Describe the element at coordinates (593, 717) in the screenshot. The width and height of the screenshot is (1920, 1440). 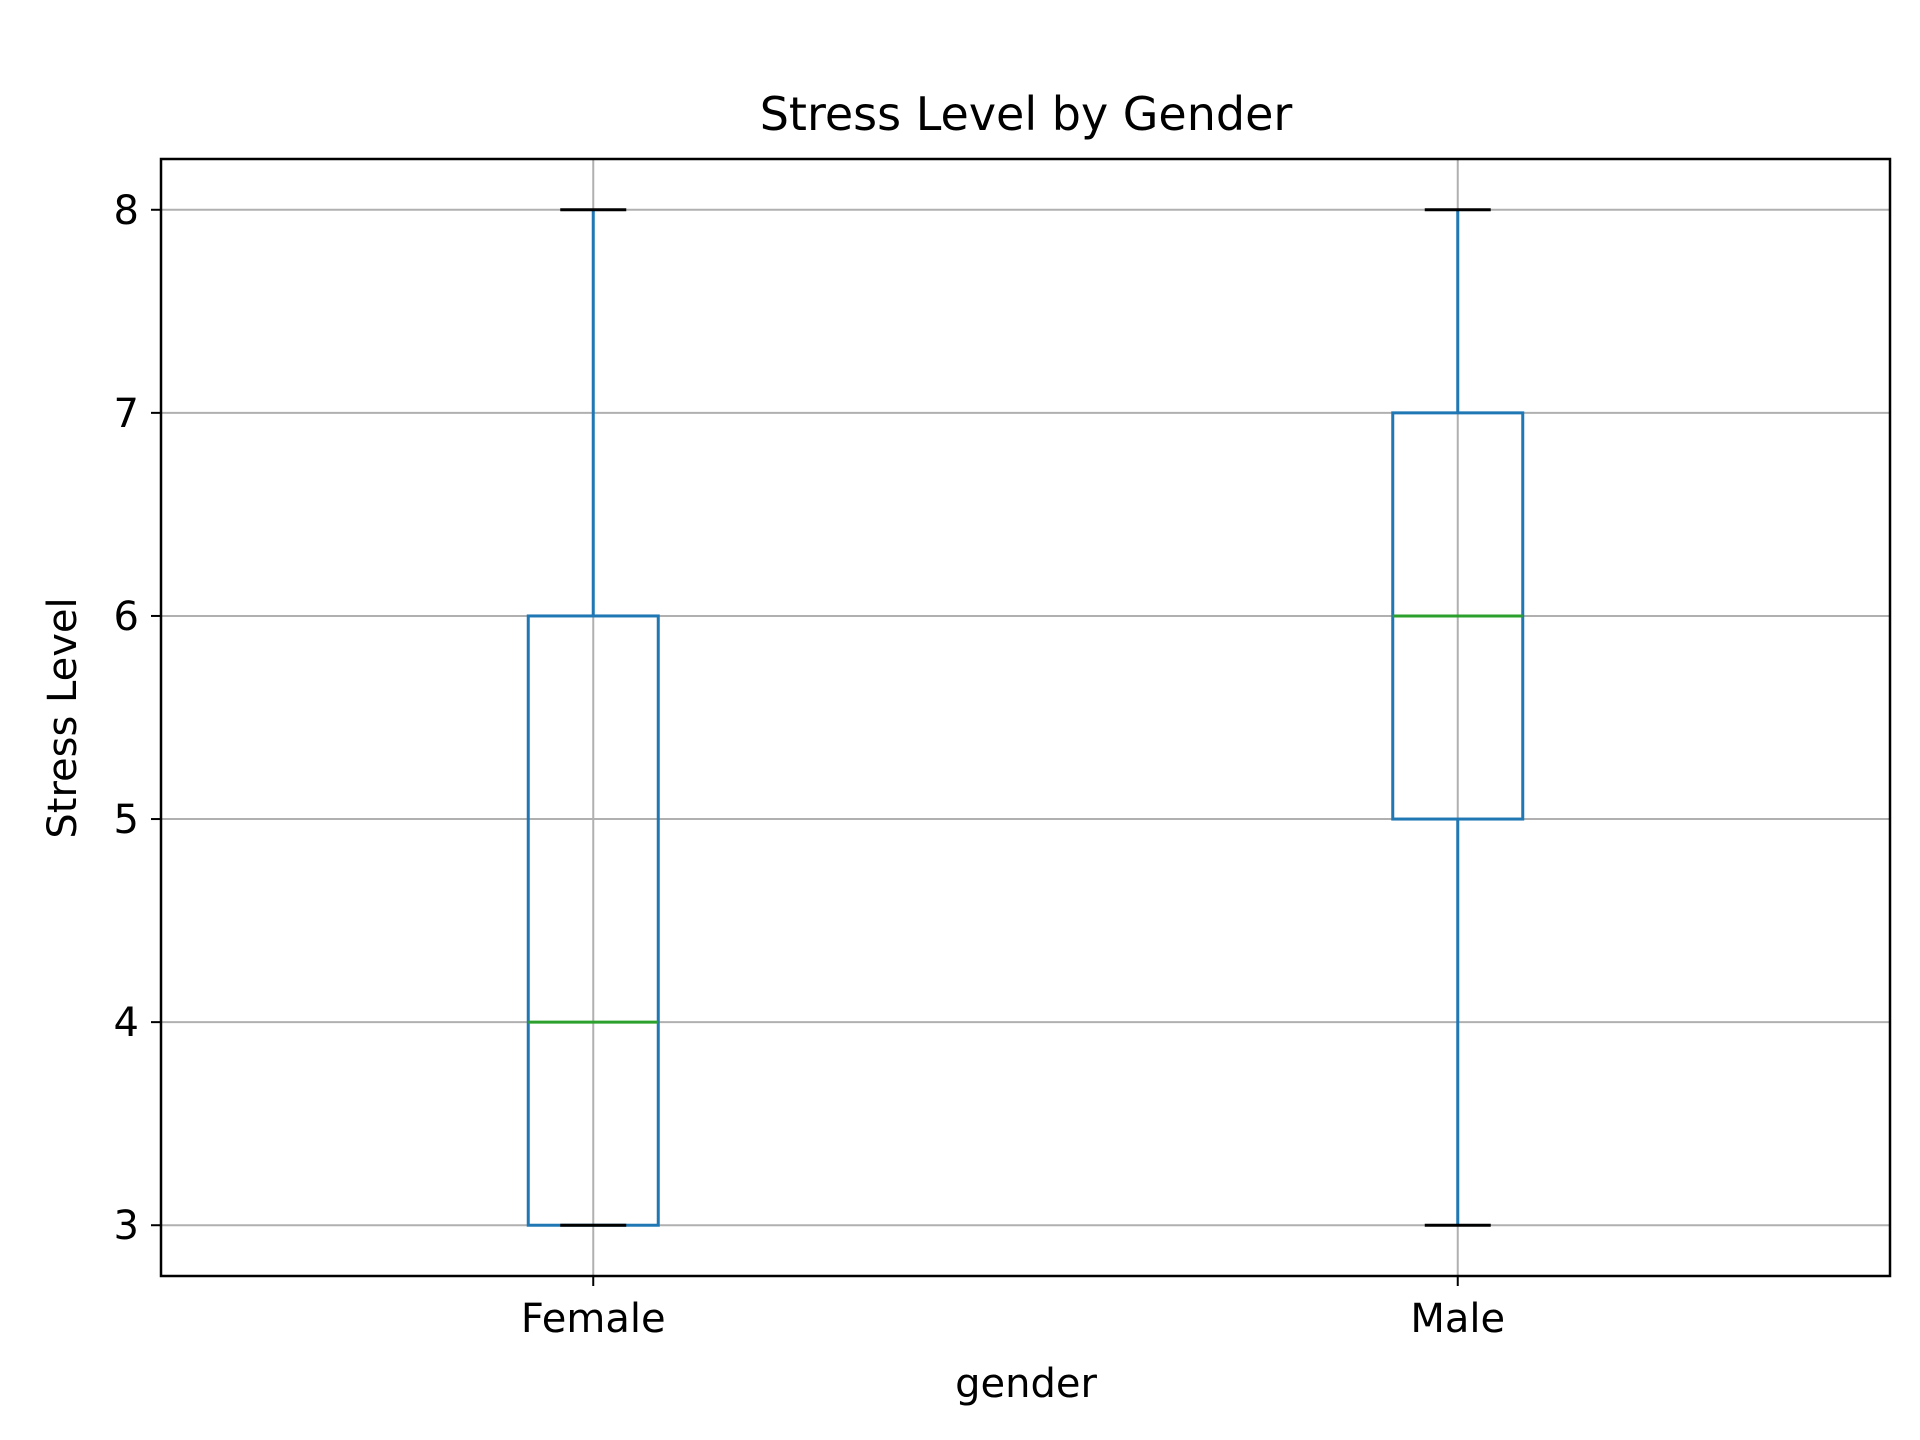
I see `box-female` at that location.